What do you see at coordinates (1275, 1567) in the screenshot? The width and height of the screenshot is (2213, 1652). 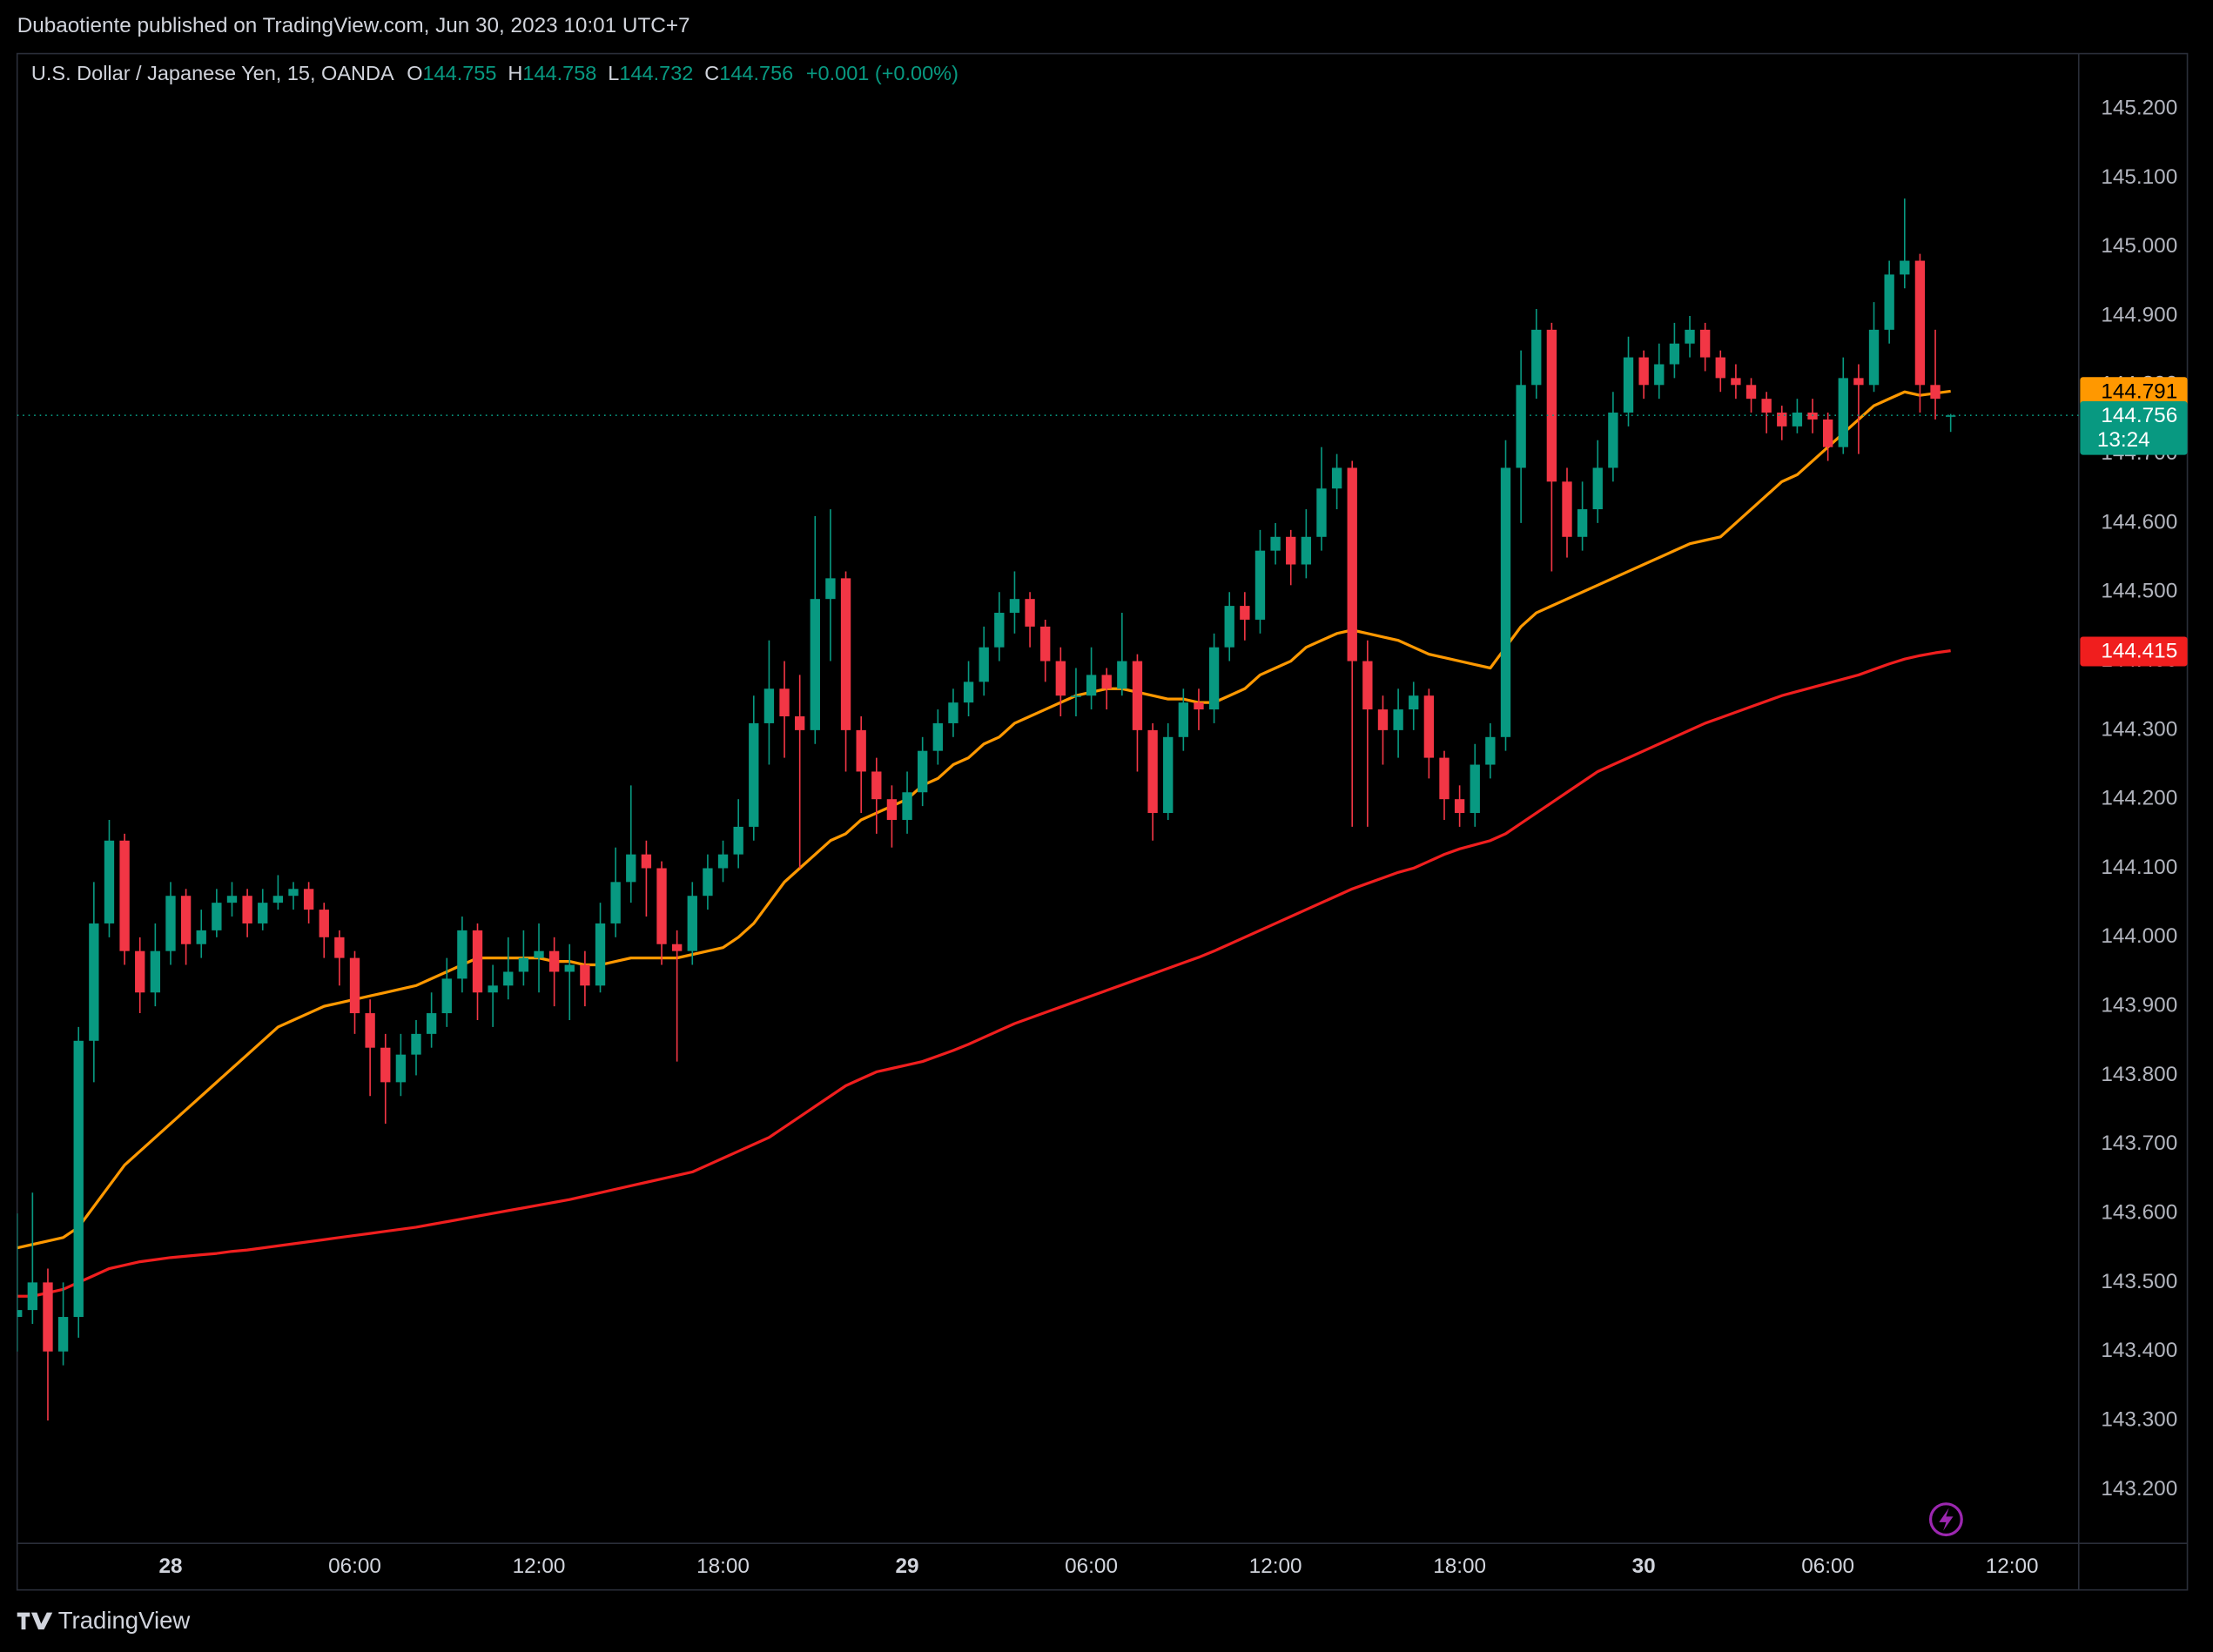 I see `x-tick-label: 12:00` at bounding box center [1275, 1567].